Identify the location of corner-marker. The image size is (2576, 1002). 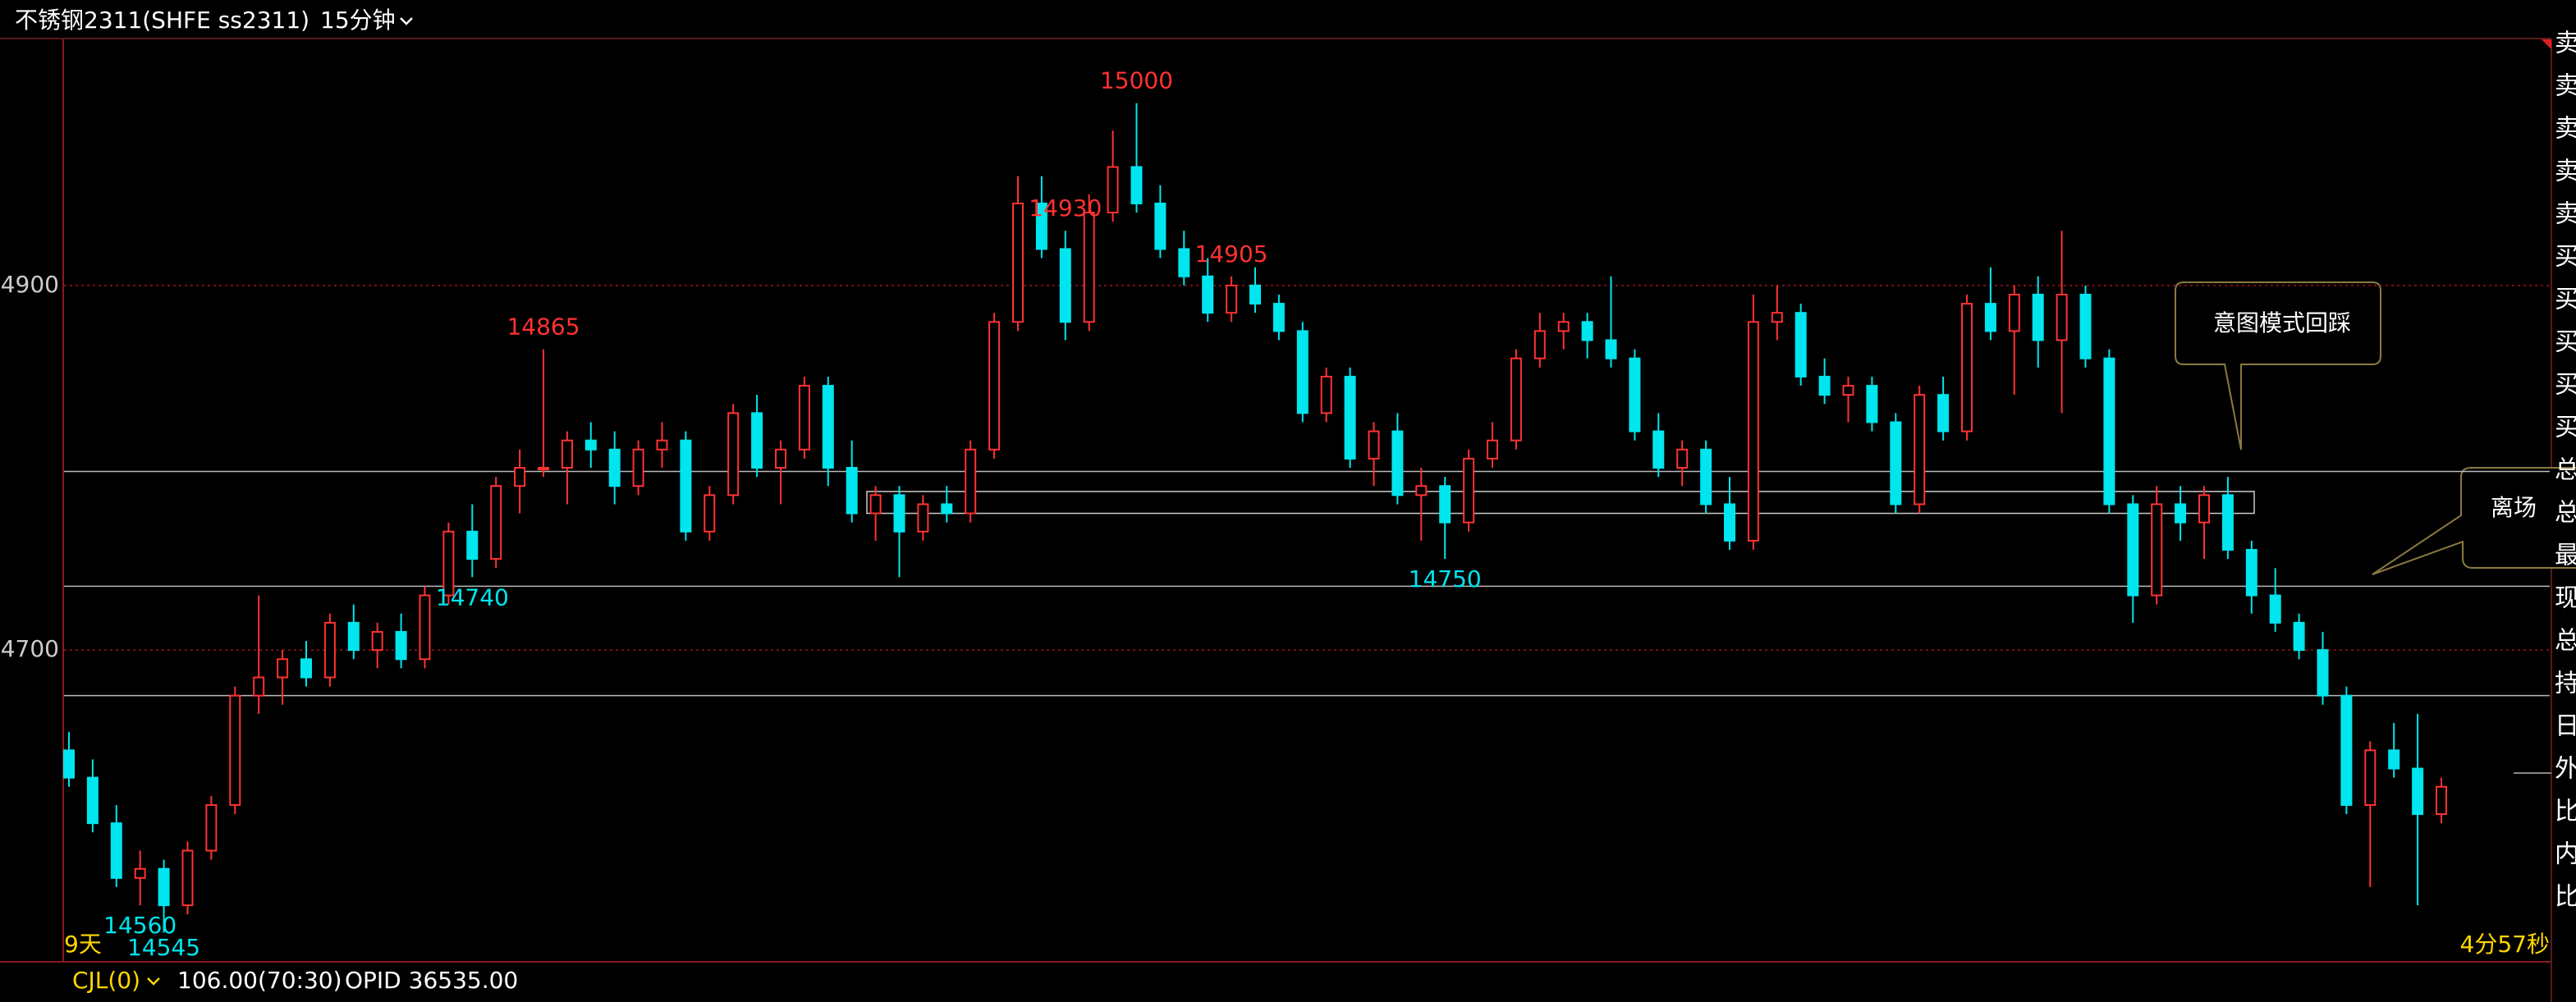
(2547, 44).